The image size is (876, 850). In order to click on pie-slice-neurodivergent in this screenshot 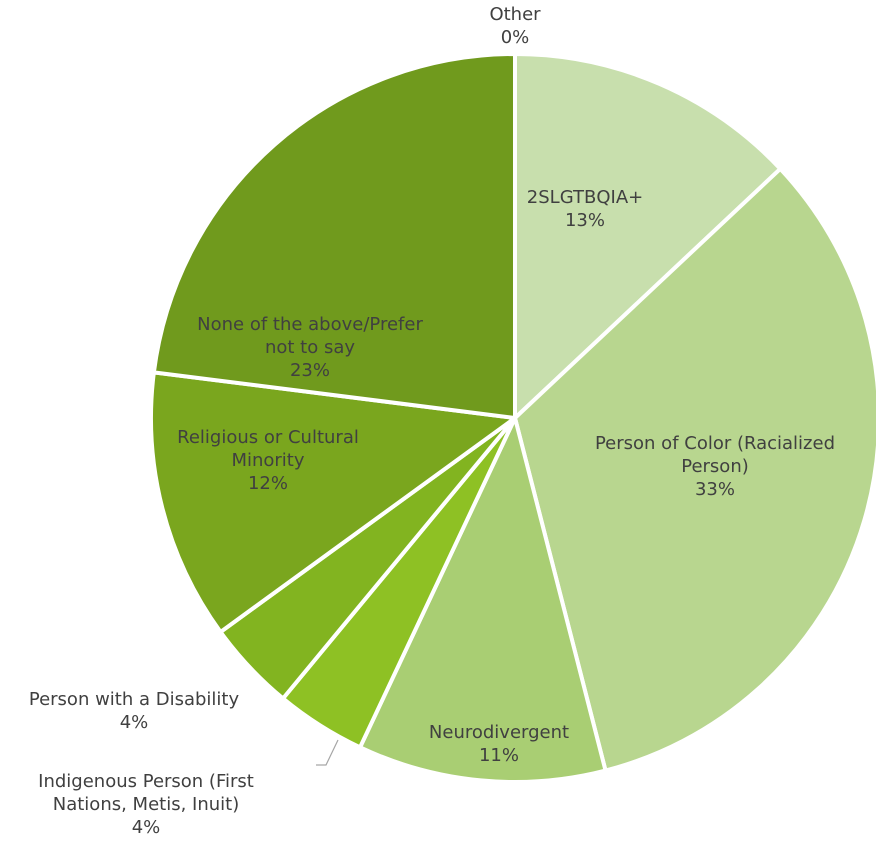, I will do `click(483, 600)`.